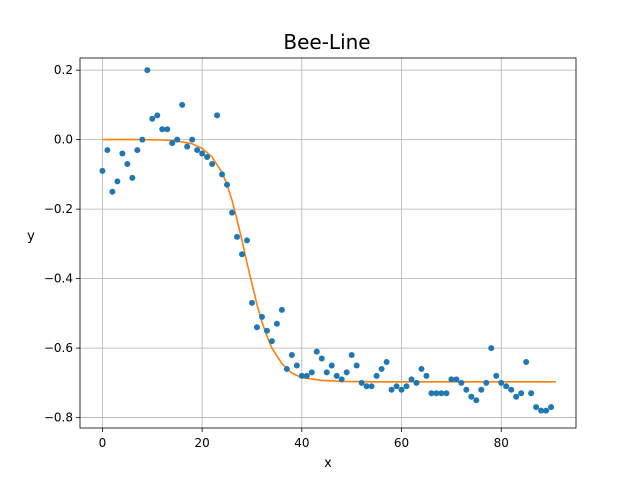 The width and height of the screenshot is (640, 480). Describe the element at coordinates (63, 70) in the screenshot. I see `y-tick-label: 0.2` at that location.